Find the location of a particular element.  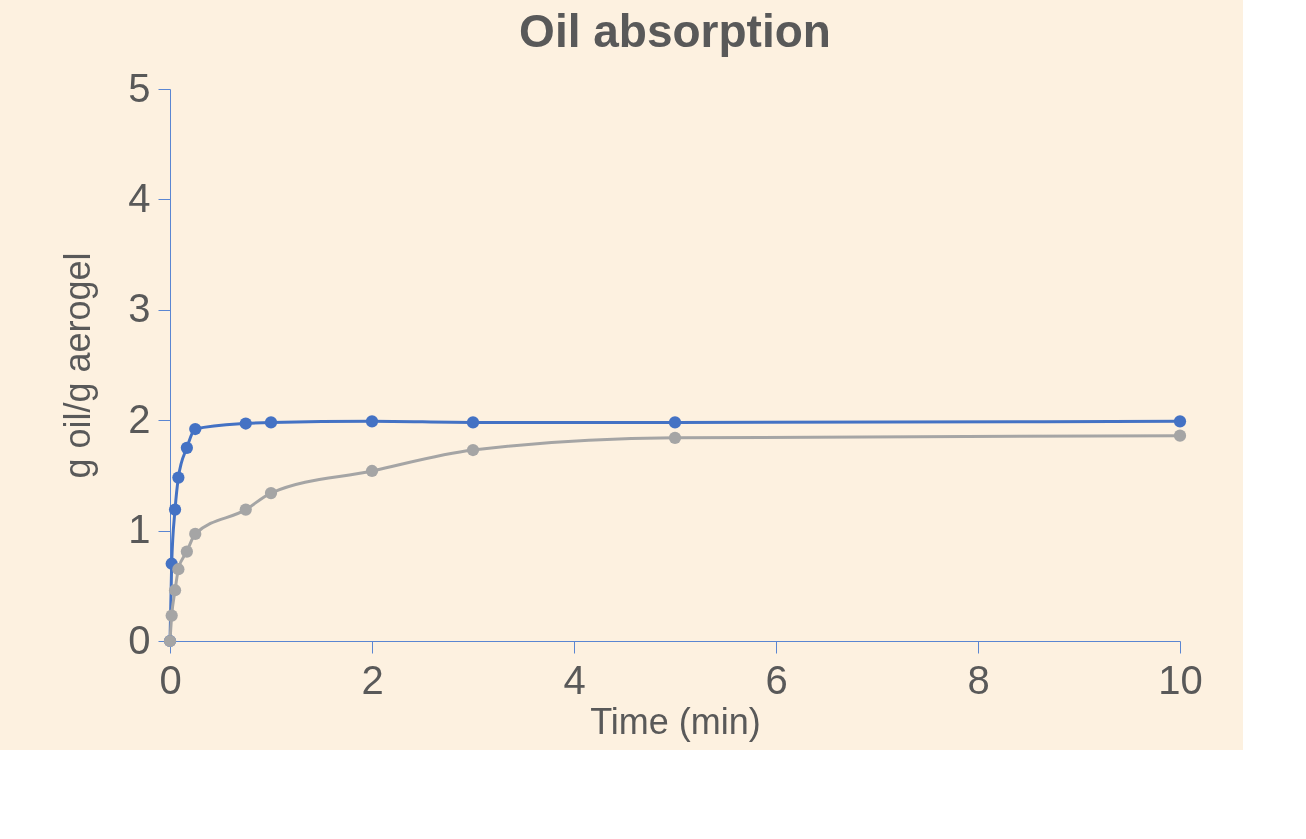

y-tick-label: 4 is located at coordinates (139, 197).